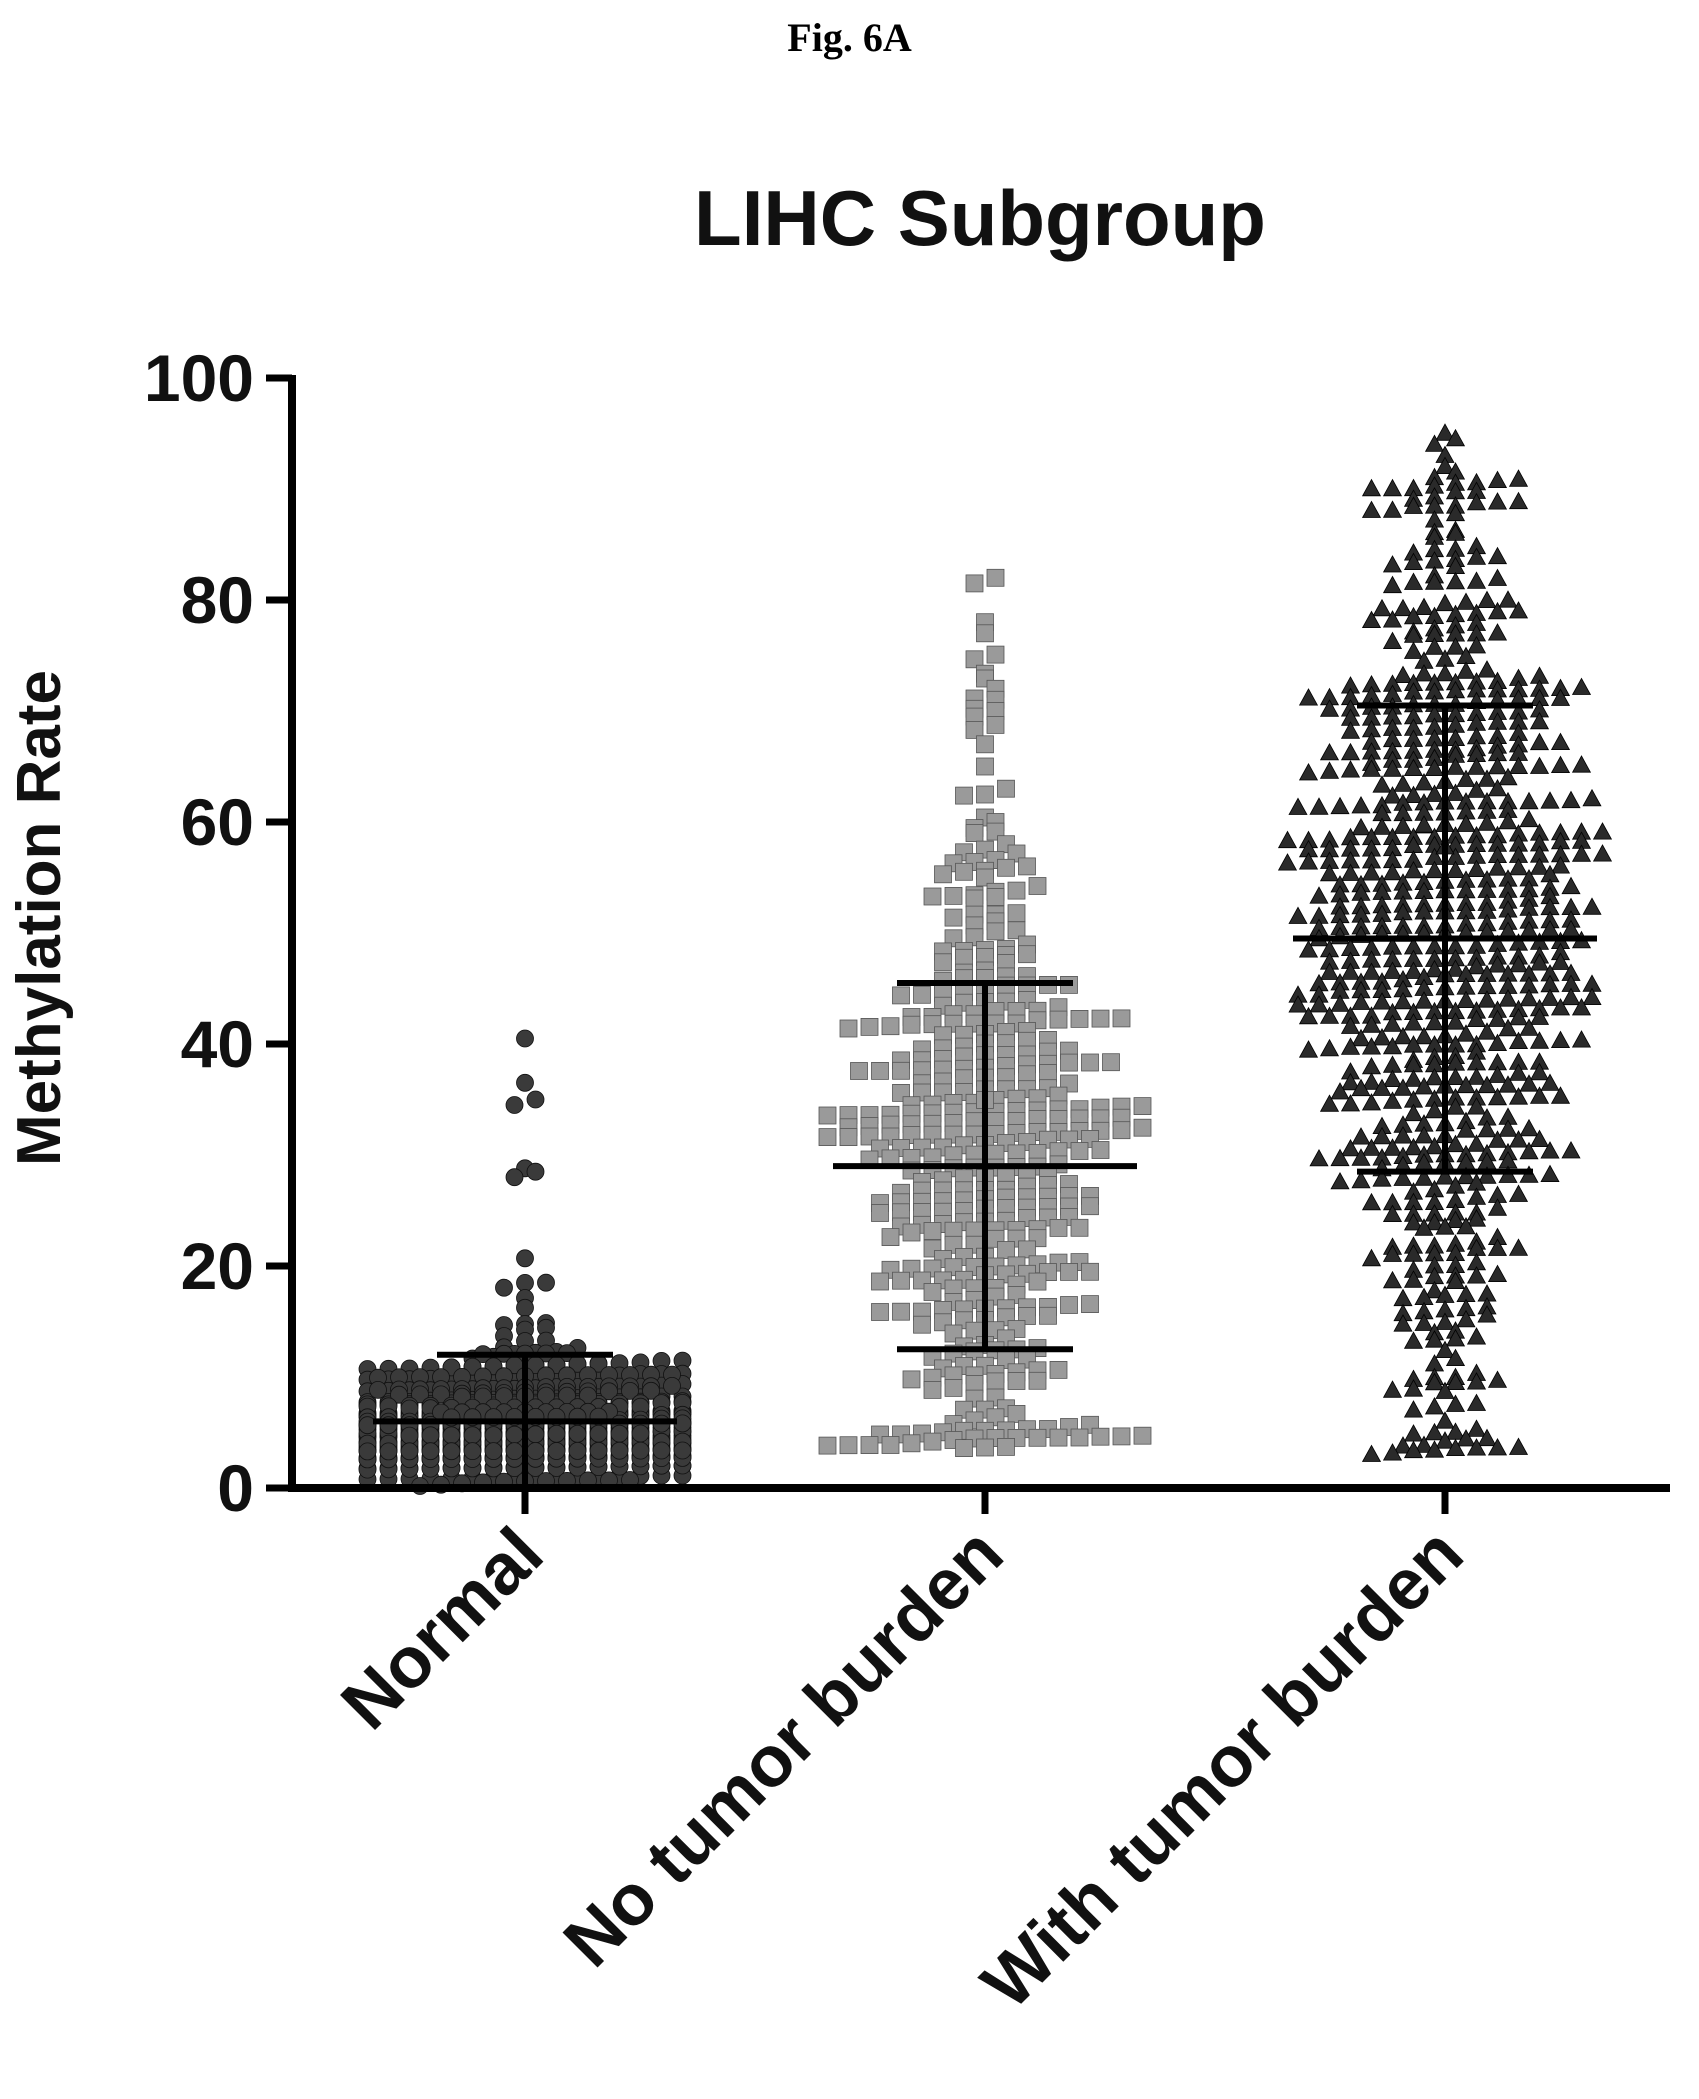 Image resolution: width=1699 pixels, height=2099 pixels. What do you see at coordinates (235, 1488) in the screenshot?
I see `y-tick-label: 0` at bounding box center [235, 1488].